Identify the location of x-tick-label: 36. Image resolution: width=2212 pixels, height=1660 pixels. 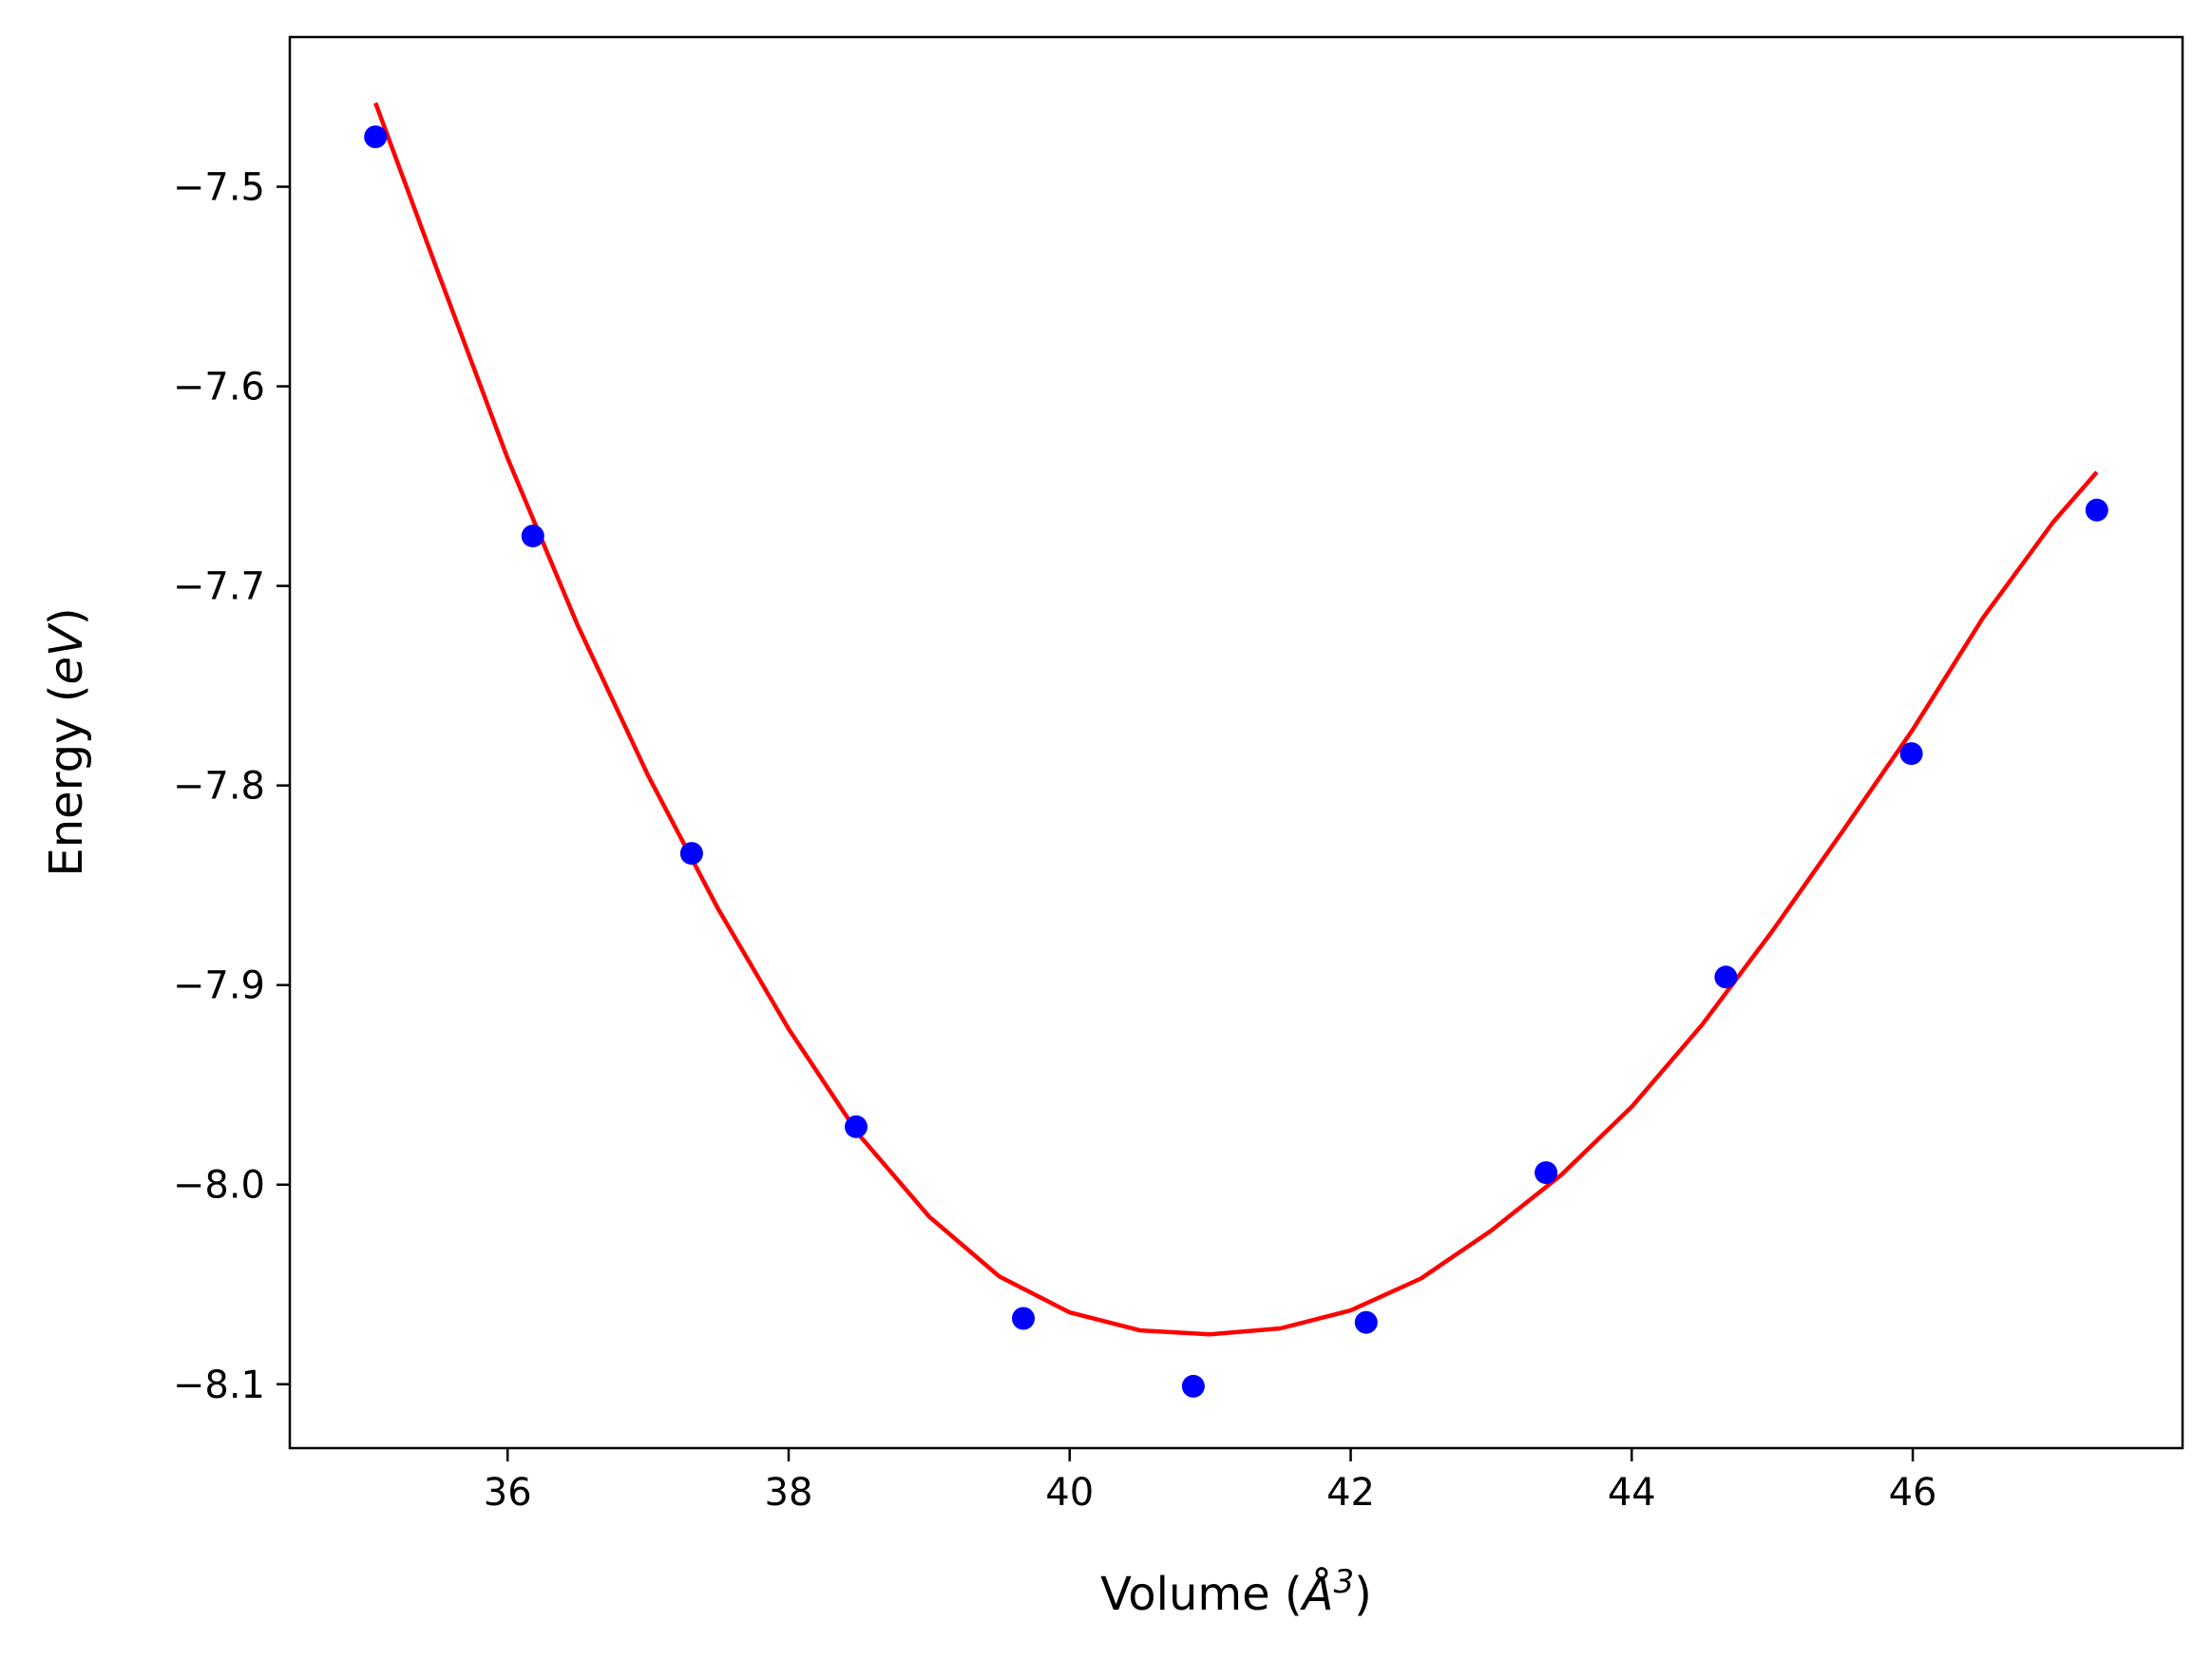
(508, 1493).